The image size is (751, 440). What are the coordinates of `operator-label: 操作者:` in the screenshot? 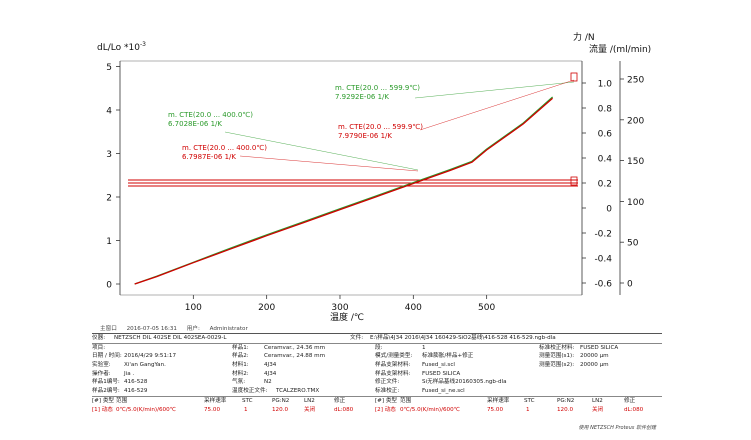 It's located at (101, 373).